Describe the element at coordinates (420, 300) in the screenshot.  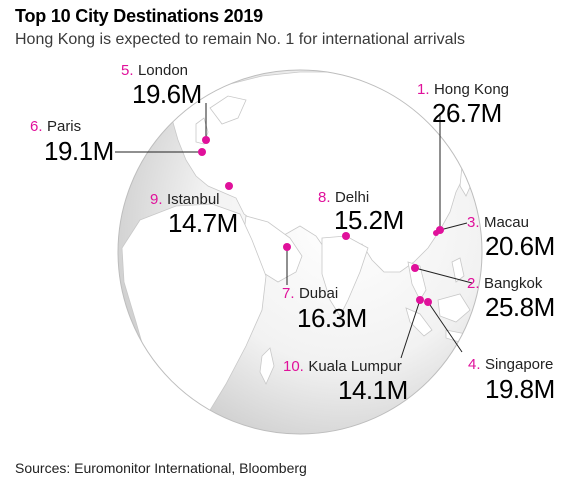
I see `marker-kuala-lumpur` at that location.